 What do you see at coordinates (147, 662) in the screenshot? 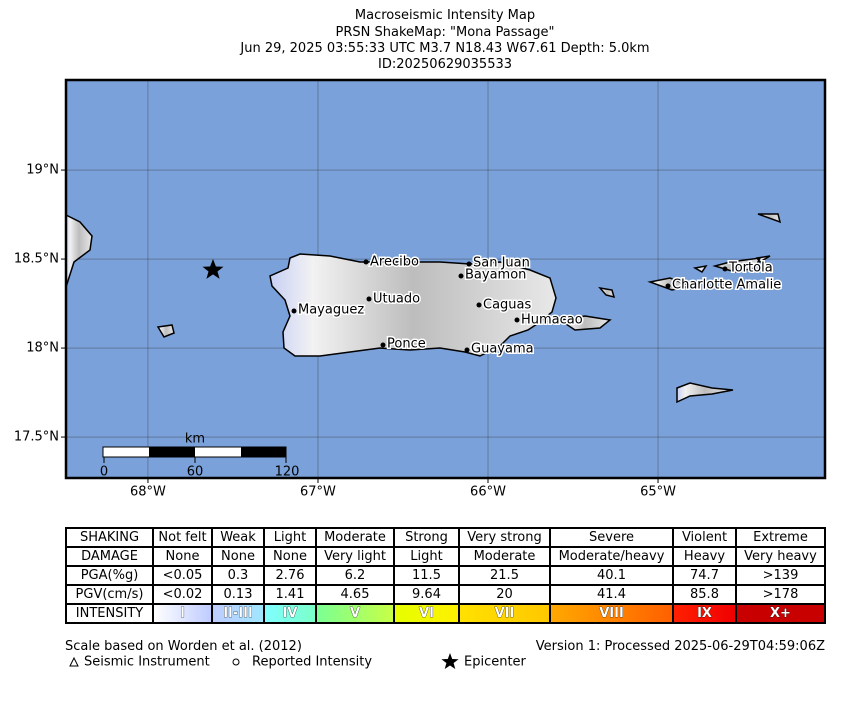
I see `symbol-label: Seismic Instrument` at bounding box center [147, 662].